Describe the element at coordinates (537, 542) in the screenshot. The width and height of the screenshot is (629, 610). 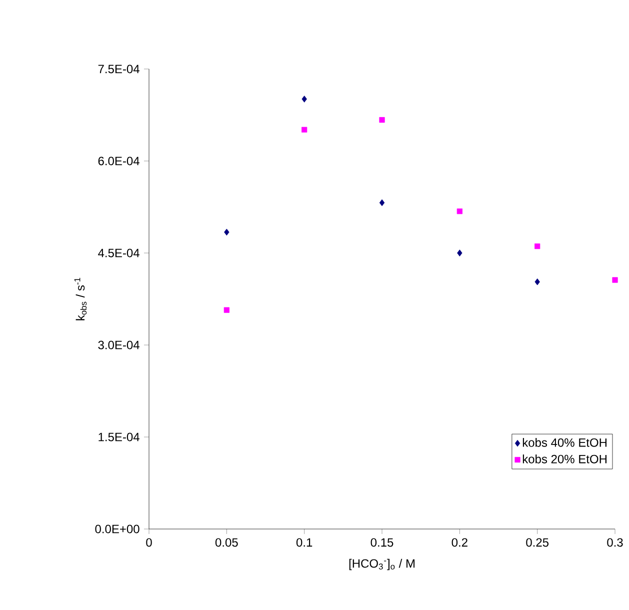
I see `x-tick-label: 0.25` at that location.